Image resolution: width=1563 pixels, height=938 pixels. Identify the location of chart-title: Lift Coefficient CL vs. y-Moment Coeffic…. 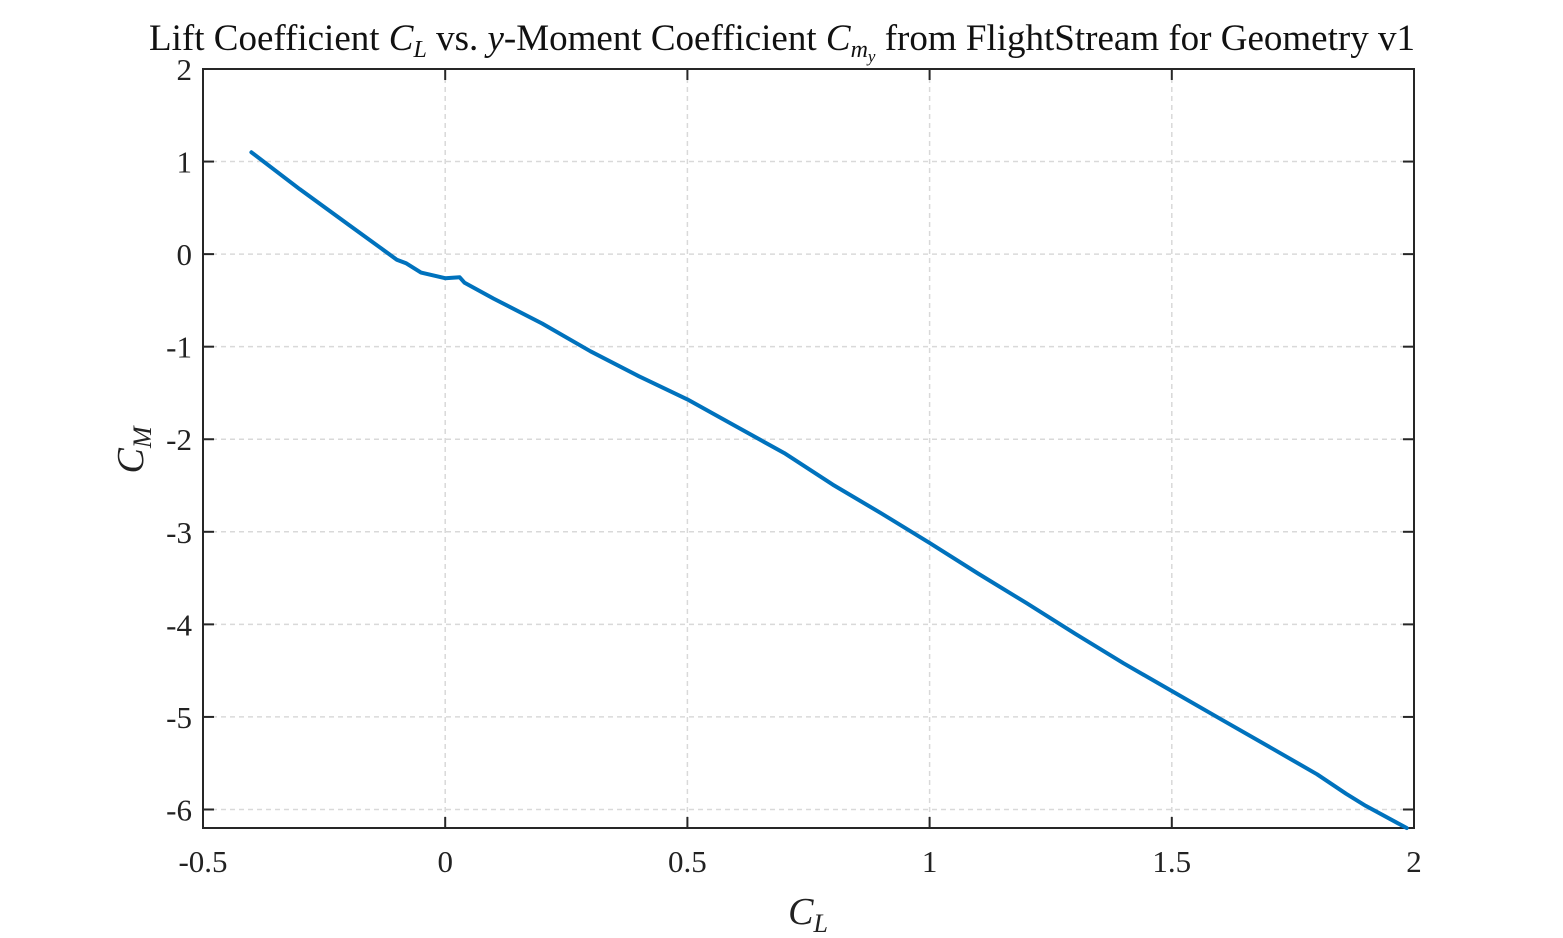
(782, 42).